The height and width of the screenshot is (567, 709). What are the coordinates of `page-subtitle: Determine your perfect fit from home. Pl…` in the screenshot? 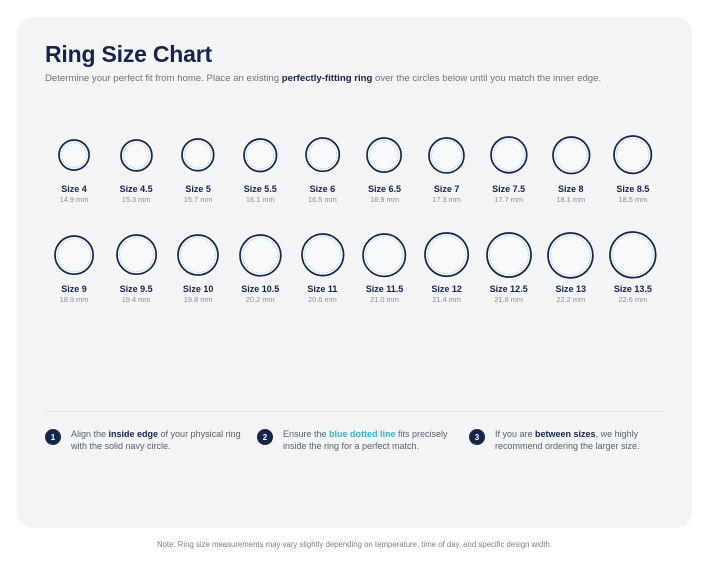 It's located at (365, 78).